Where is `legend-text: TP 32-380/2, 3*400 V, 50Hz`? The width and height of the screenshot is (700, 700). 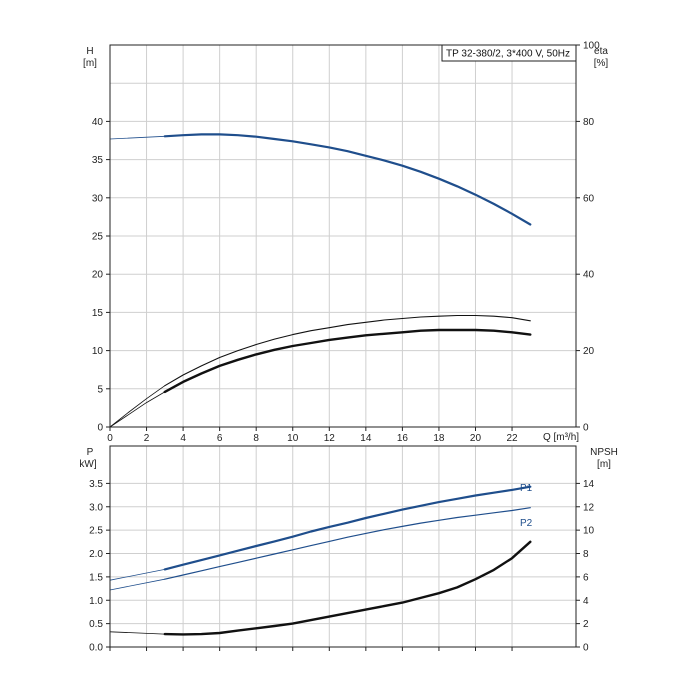
legend-text: TP 32-380/2, 3*400 V, 50Hz is located at coordinates (508, 54).